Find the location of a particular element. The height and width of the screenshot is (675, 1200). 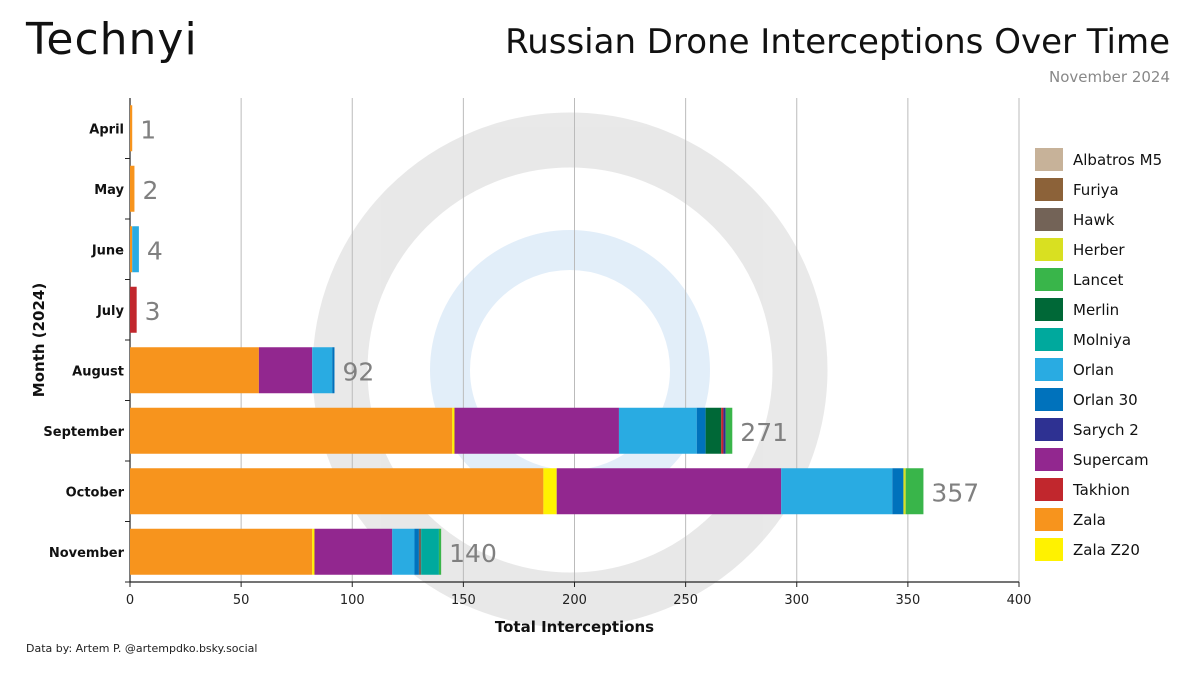

bar-segment-merlin is located at coordinates (713, 430).